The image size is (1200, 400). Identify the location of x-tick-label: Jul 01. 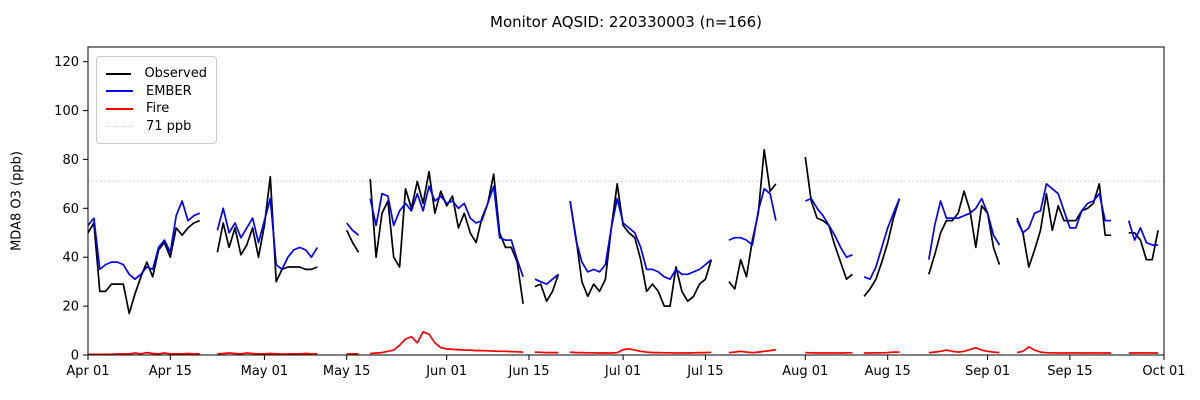
(622, 371).